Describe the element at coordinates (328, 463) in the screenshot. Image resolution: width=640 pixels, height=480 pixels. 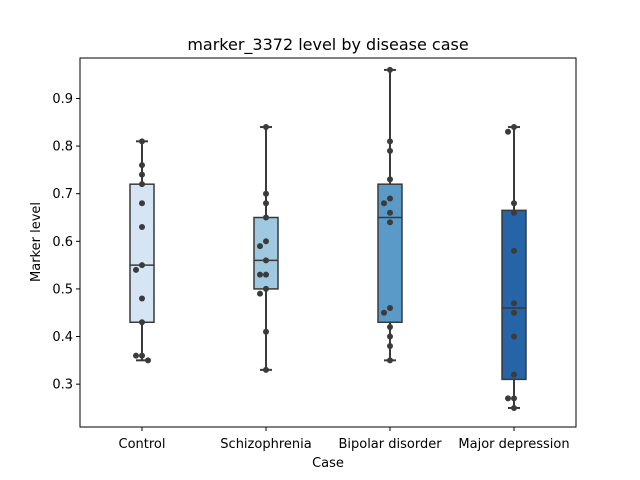
I see `x-axis-label: Case` at that location.